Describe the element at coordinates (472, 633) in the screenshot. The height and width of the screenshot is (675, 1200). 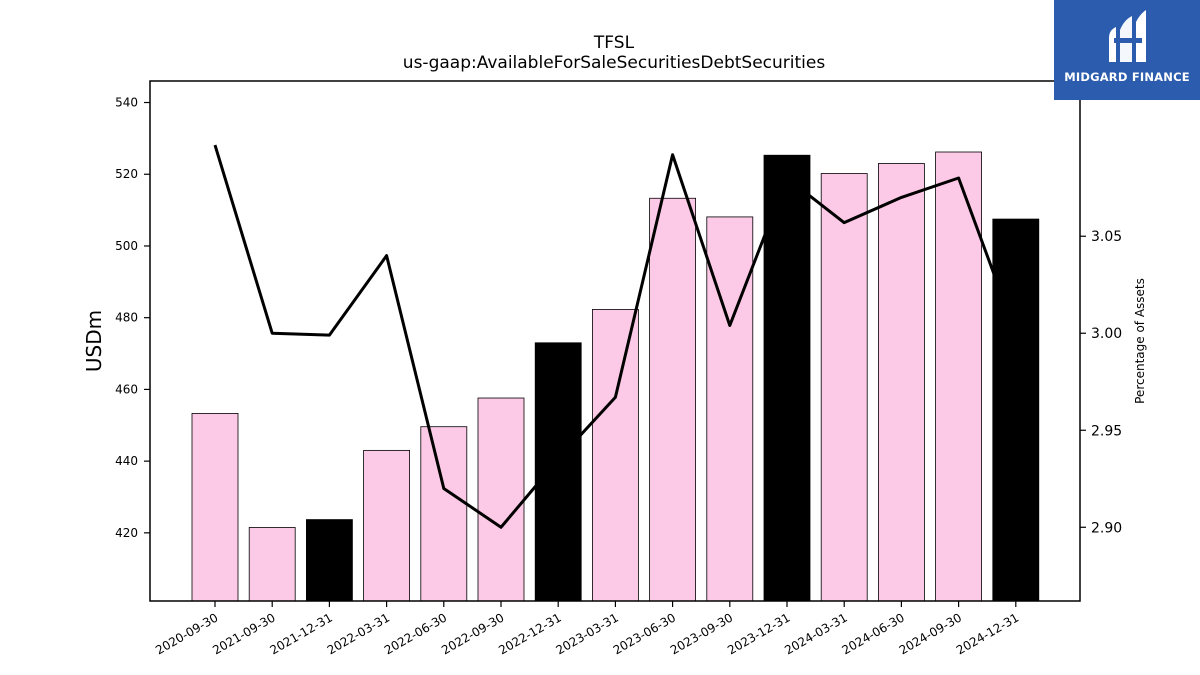
I see `x-tick-label: 2022-09-30` at that location.